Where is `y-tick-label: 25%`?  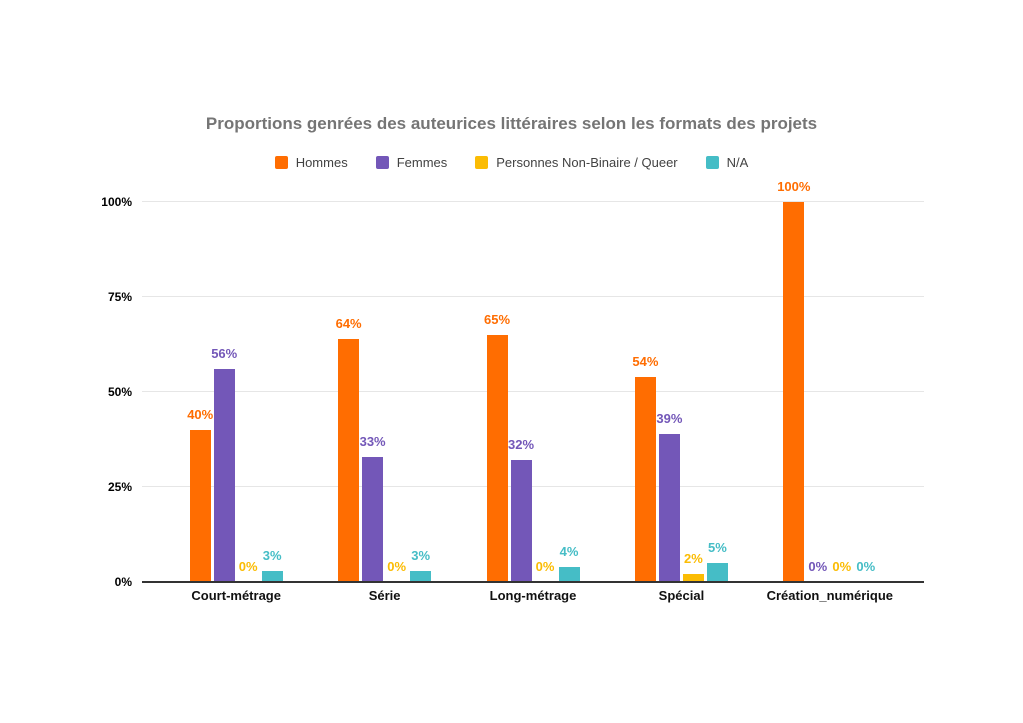
y-tick-label: 25% is located at coordinates (119, 487).